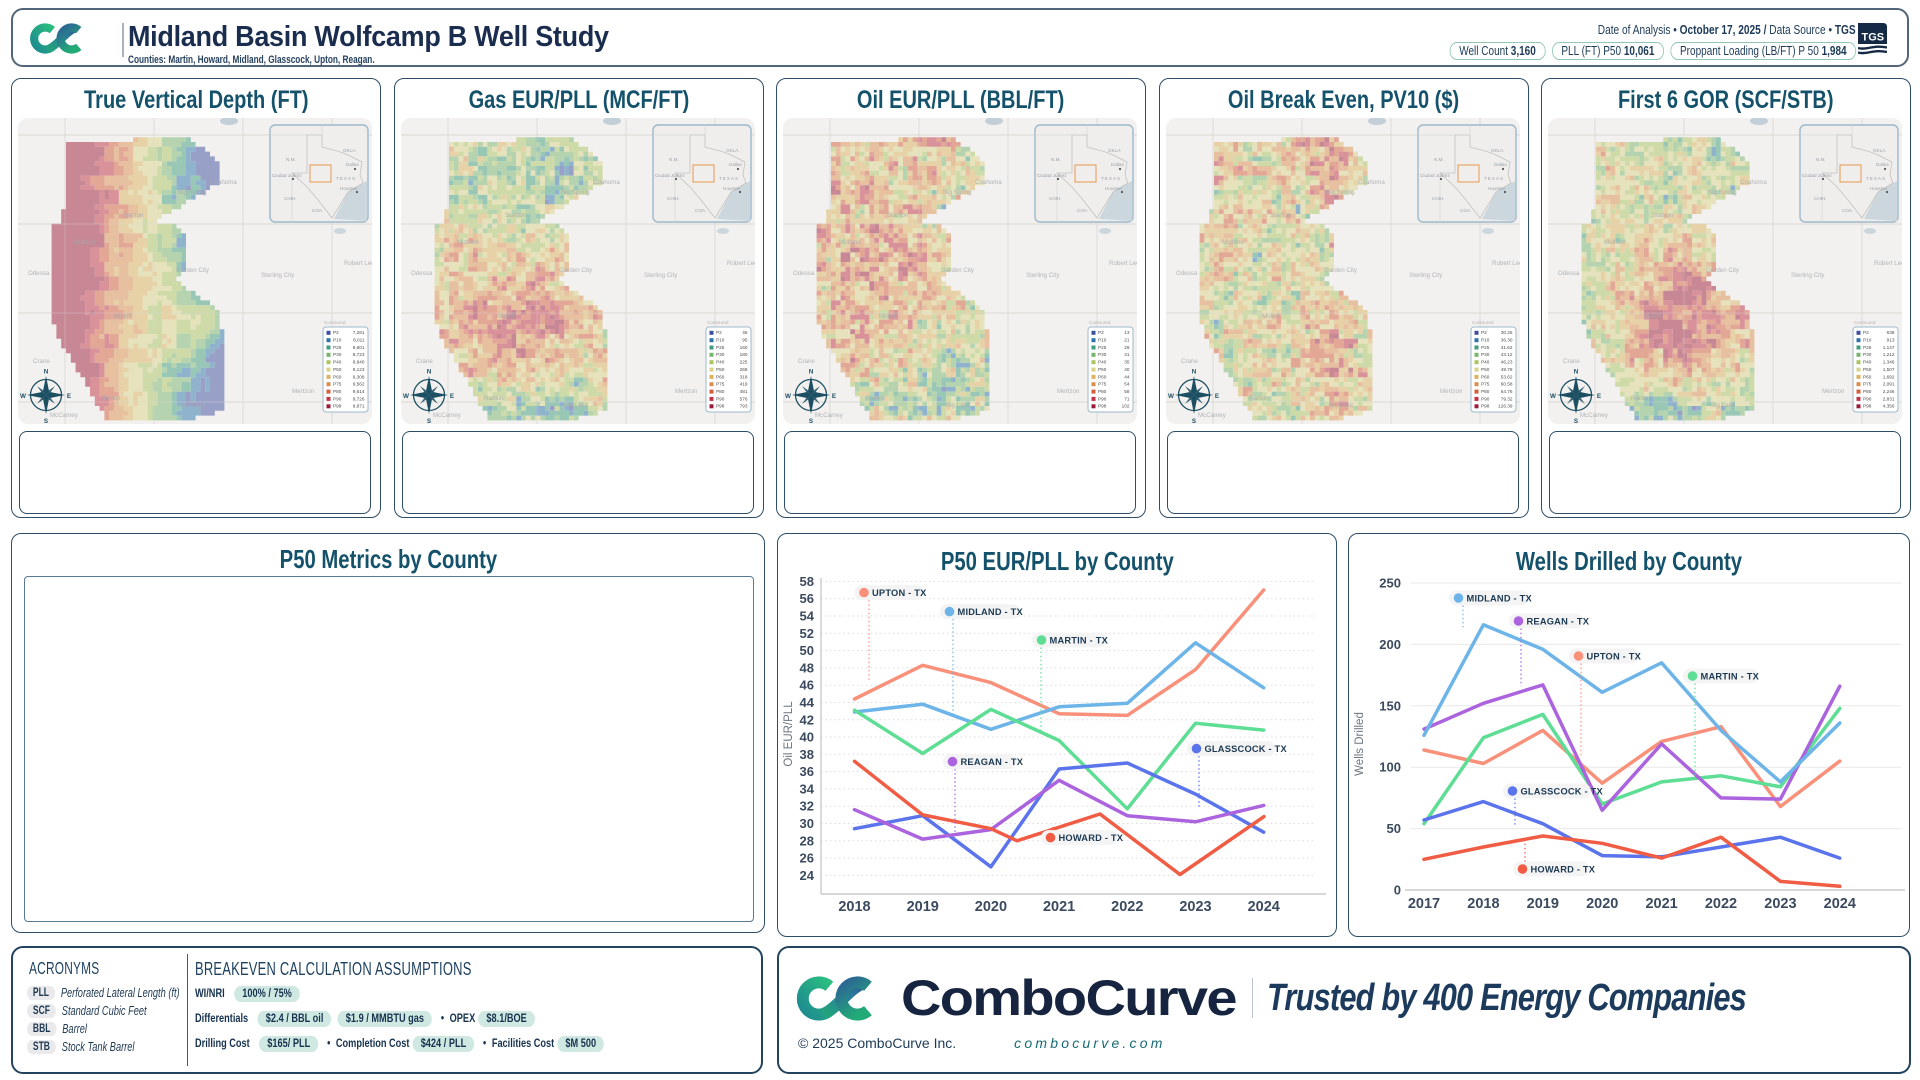  What do you see at coordinates (358, 263) in the screenshot?
I see `svg-text: Robert Lee` at bounding box center [358, 263].